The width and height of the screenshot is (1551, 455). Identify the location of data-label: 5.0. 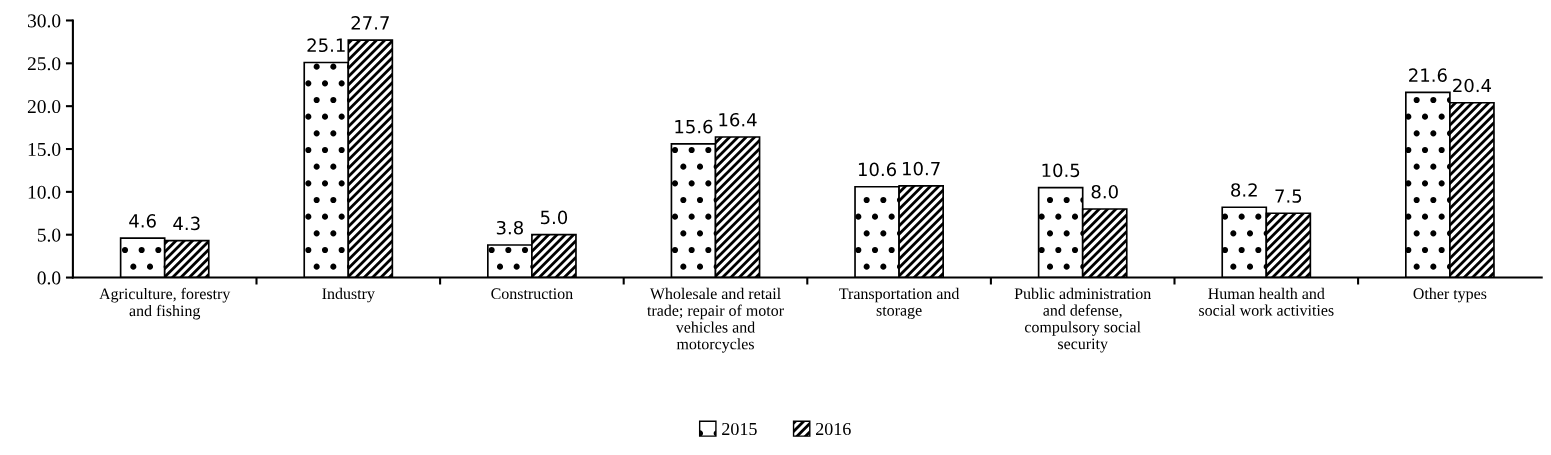
(554, 217).